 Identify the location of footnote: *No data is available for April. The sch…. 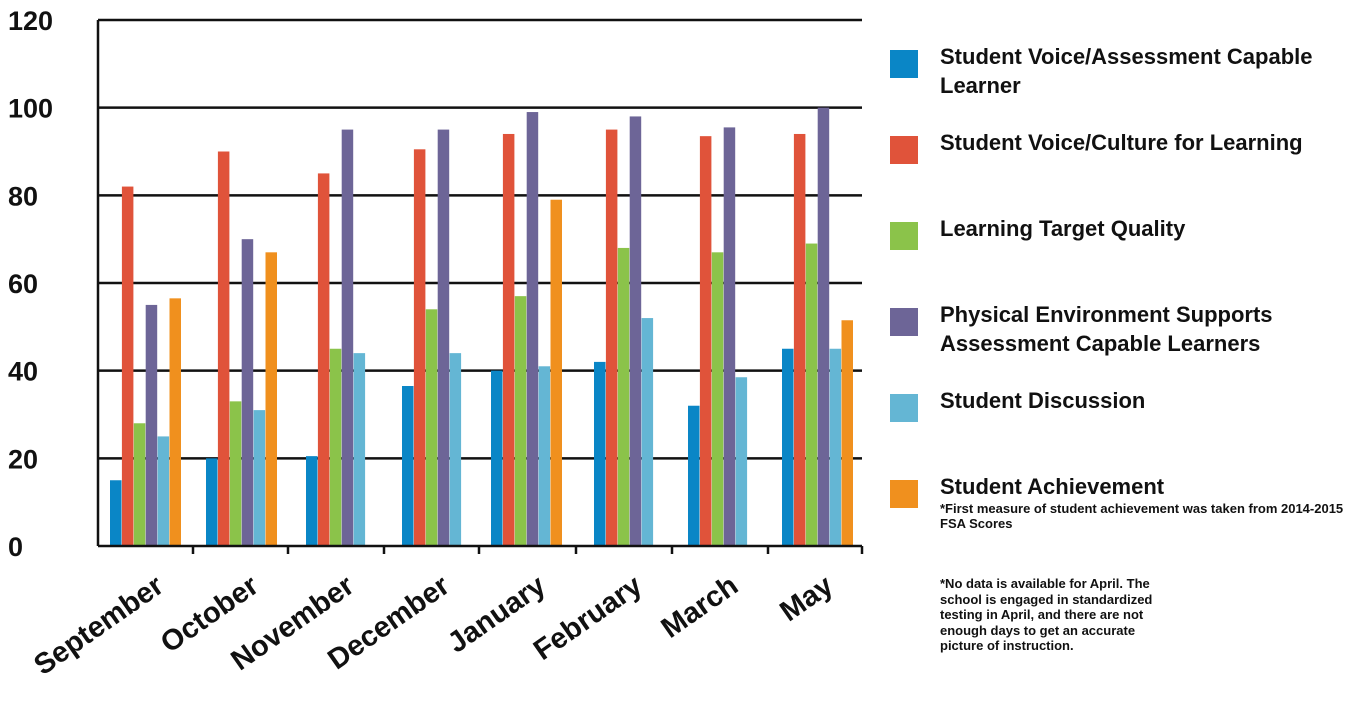
(1046, 614).